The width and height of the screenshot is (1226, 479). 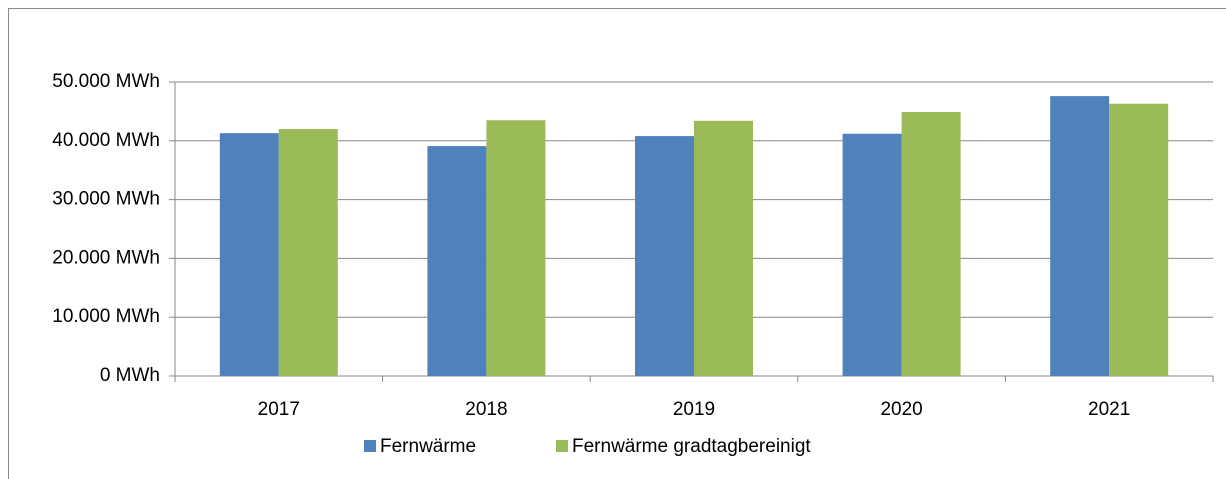 I want to click on x-tick-label: 2018, so click(x=486, y=409).